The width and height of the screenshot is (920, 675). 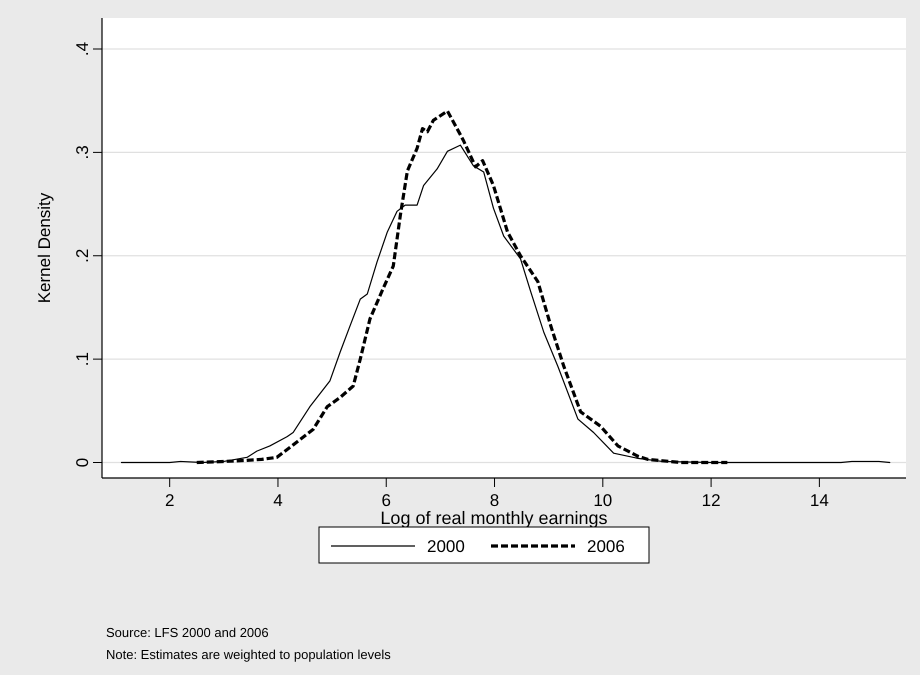 What do you see at coordinates (278, 500) in the screenshot?
I see `x-tick-label: 4` at bounding box center [278, 500].